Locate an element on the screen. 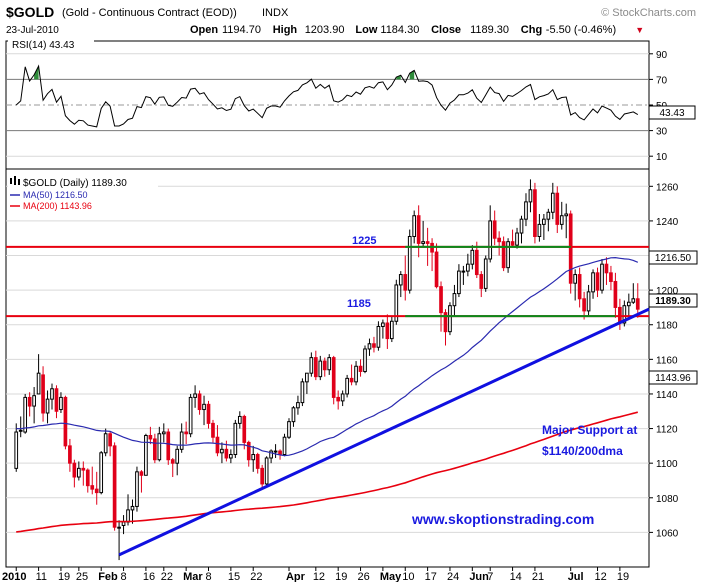  exchange-label: INDX is located at coordinates (275, 13).